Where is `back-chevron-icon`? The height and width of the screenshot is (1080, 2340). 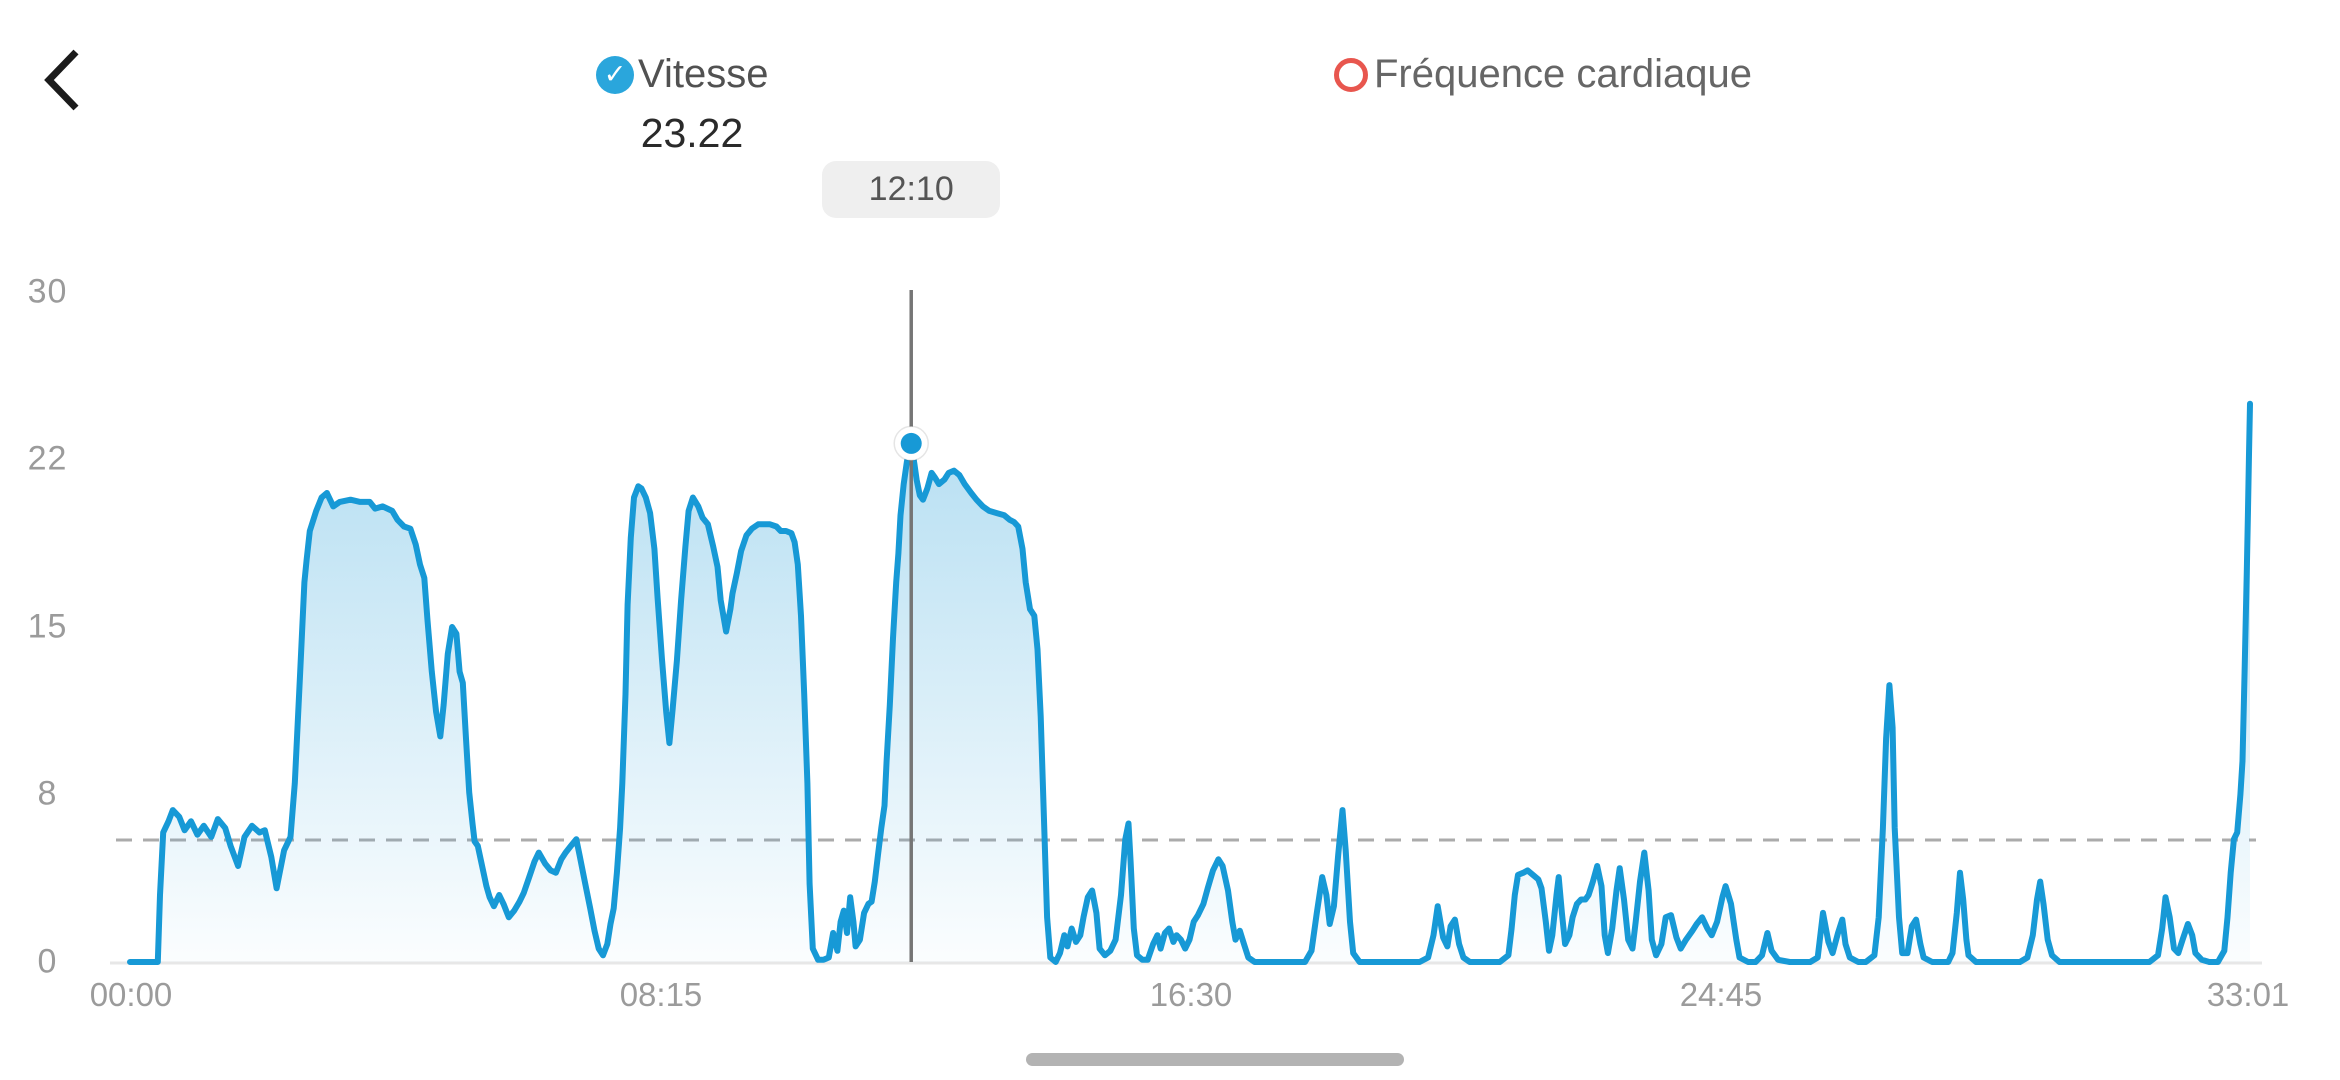
back-chevron-icon is located at coordinates (61, 80).